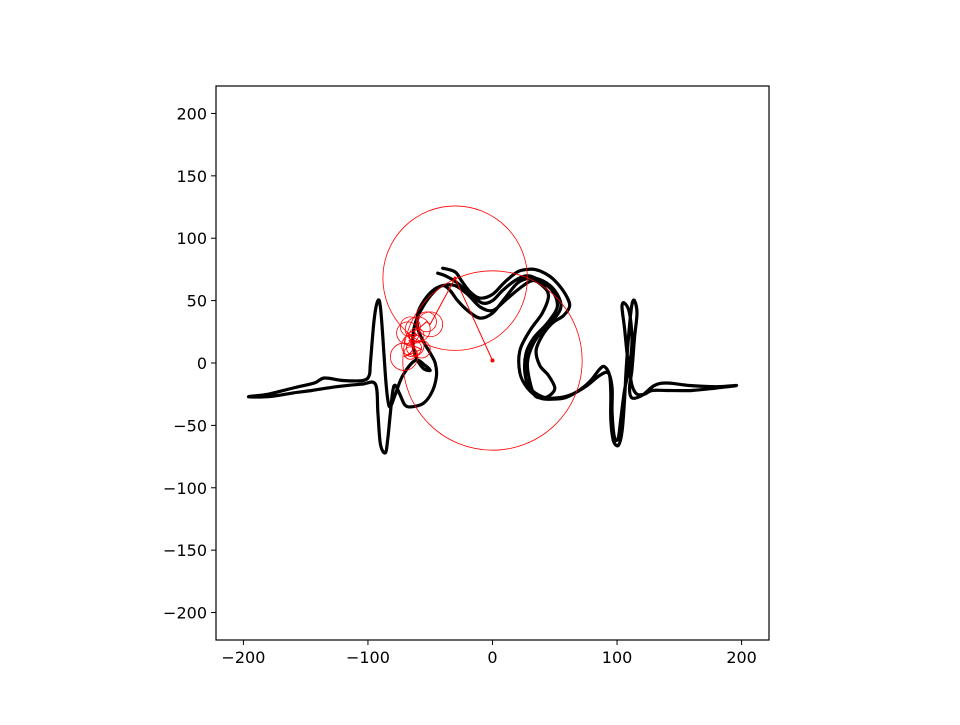 Image resolution: width=960 pixels, height=725 pixels. Describe the element at coordinates (492, 657) in the screenshot. I see `x-tick-label: 0` at that location.